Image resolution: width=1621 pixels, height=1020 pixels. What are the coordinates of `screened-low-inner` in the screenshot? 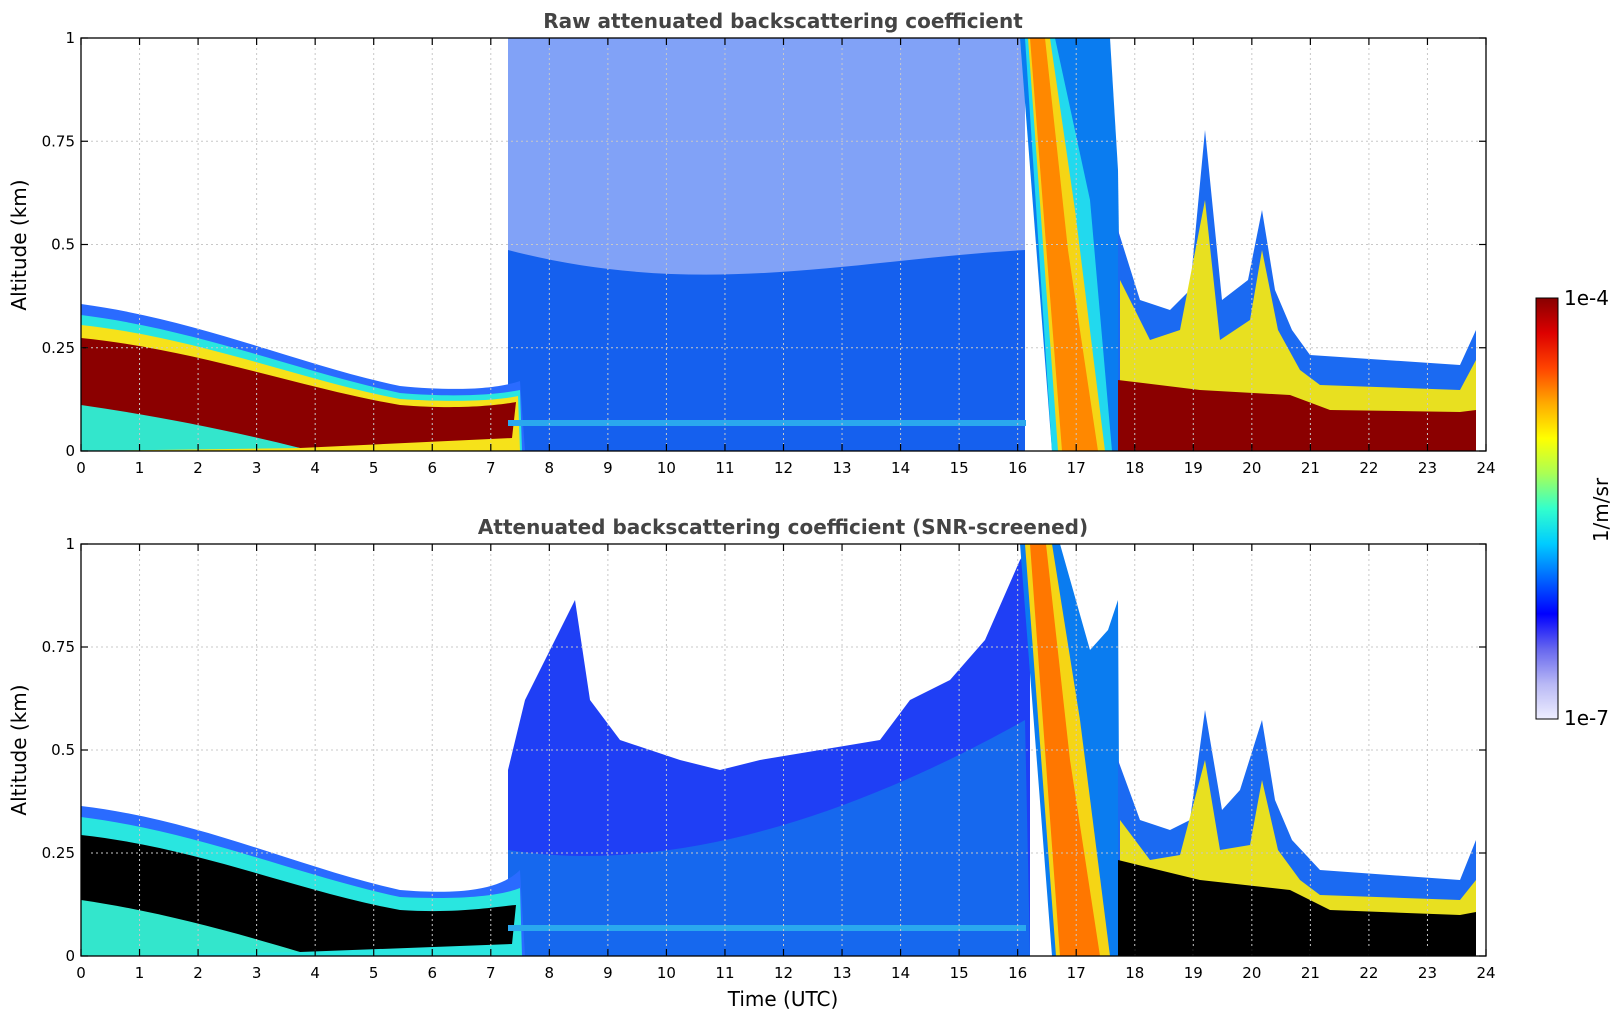 It's located at (769, 838).